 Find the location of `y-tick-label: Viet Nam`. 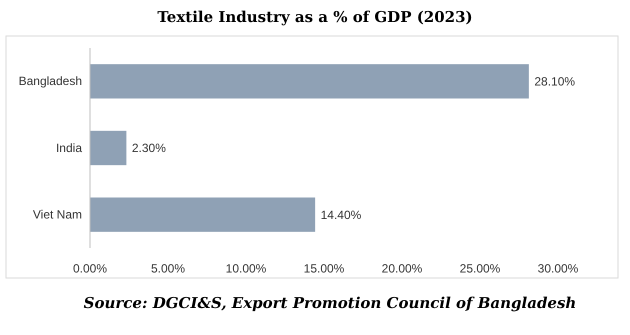

y-tick-label: Viet Nam is located at coordinates (57, 215).